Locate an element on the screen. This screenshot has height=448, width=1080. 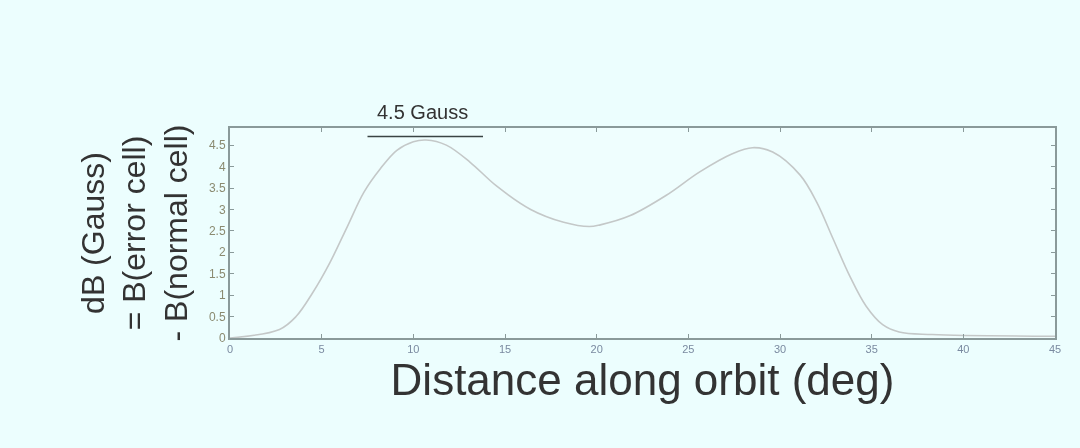
y-tick-label: 1.5 is located at coordinates (217, 273).